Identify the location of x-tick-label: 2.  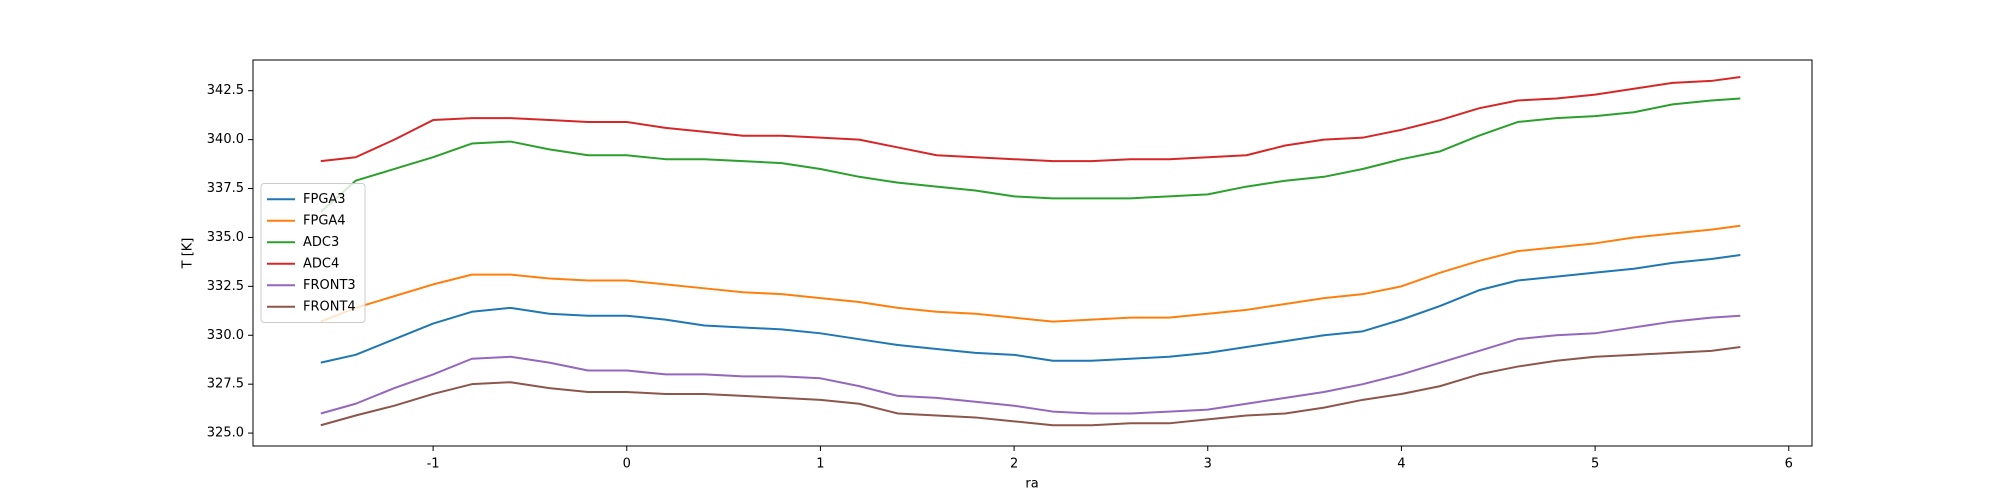
(1014, 464).